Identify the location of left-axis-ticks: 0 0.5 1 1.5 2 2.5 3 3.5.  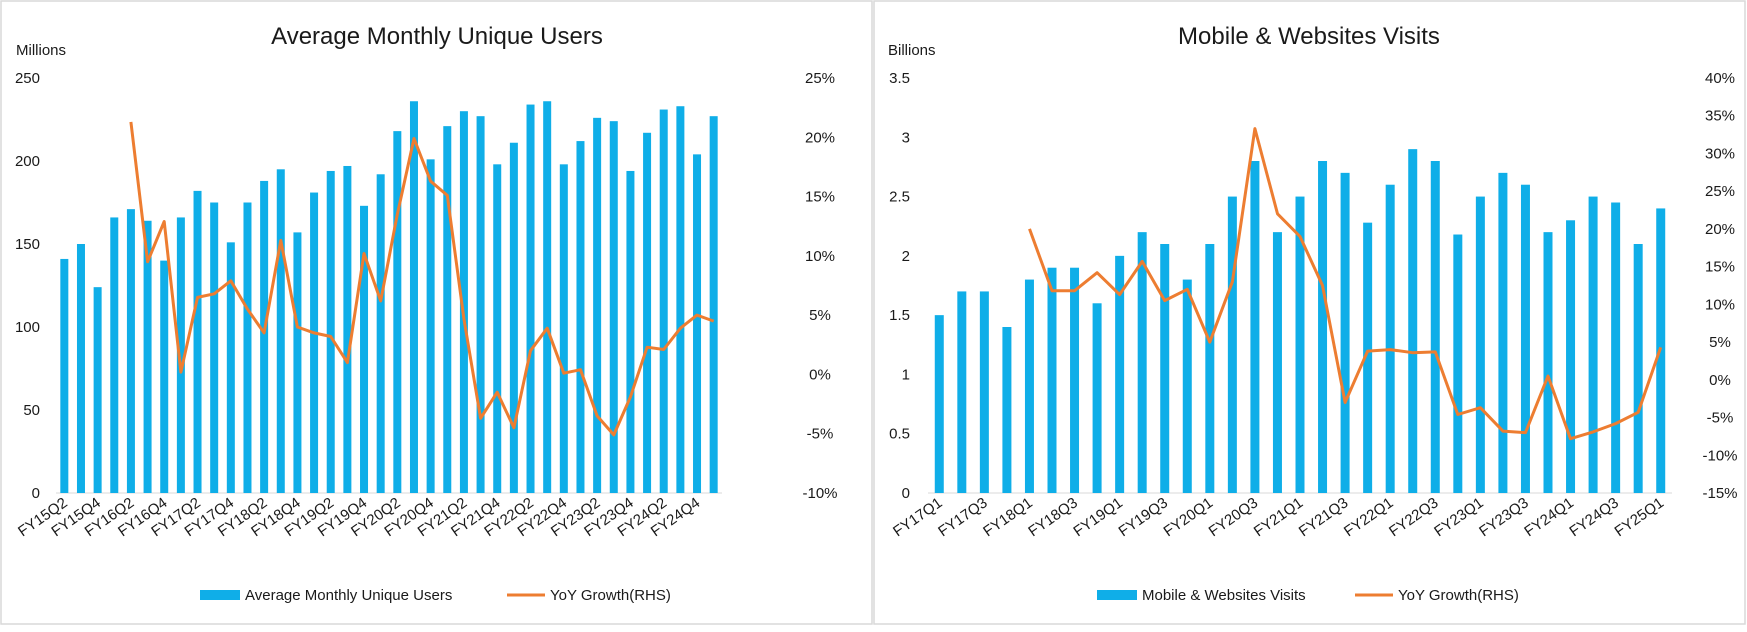
(899, 286).